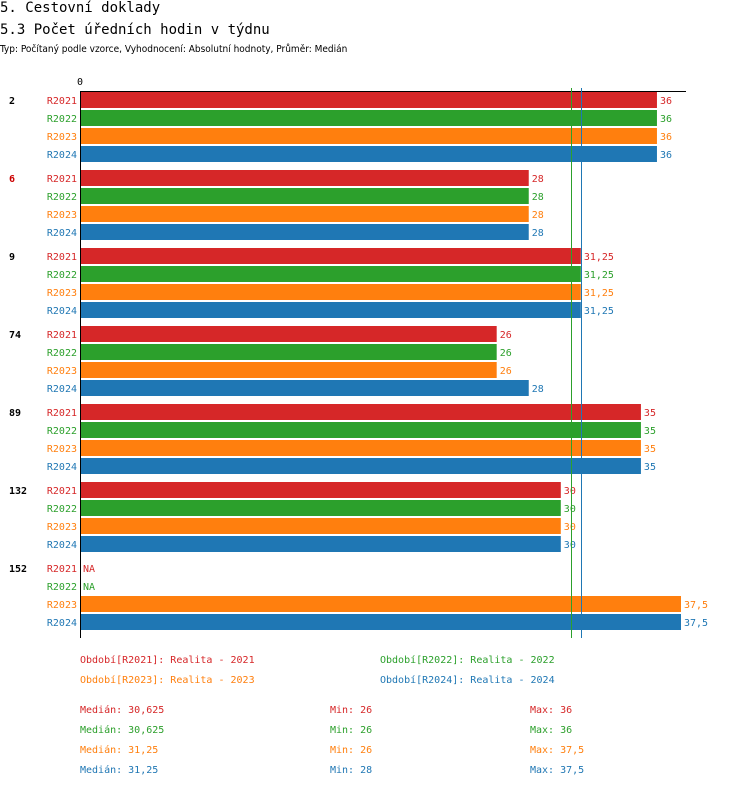  I want to click on page-title: 5. Cestovní doklady, so click(80, 8).